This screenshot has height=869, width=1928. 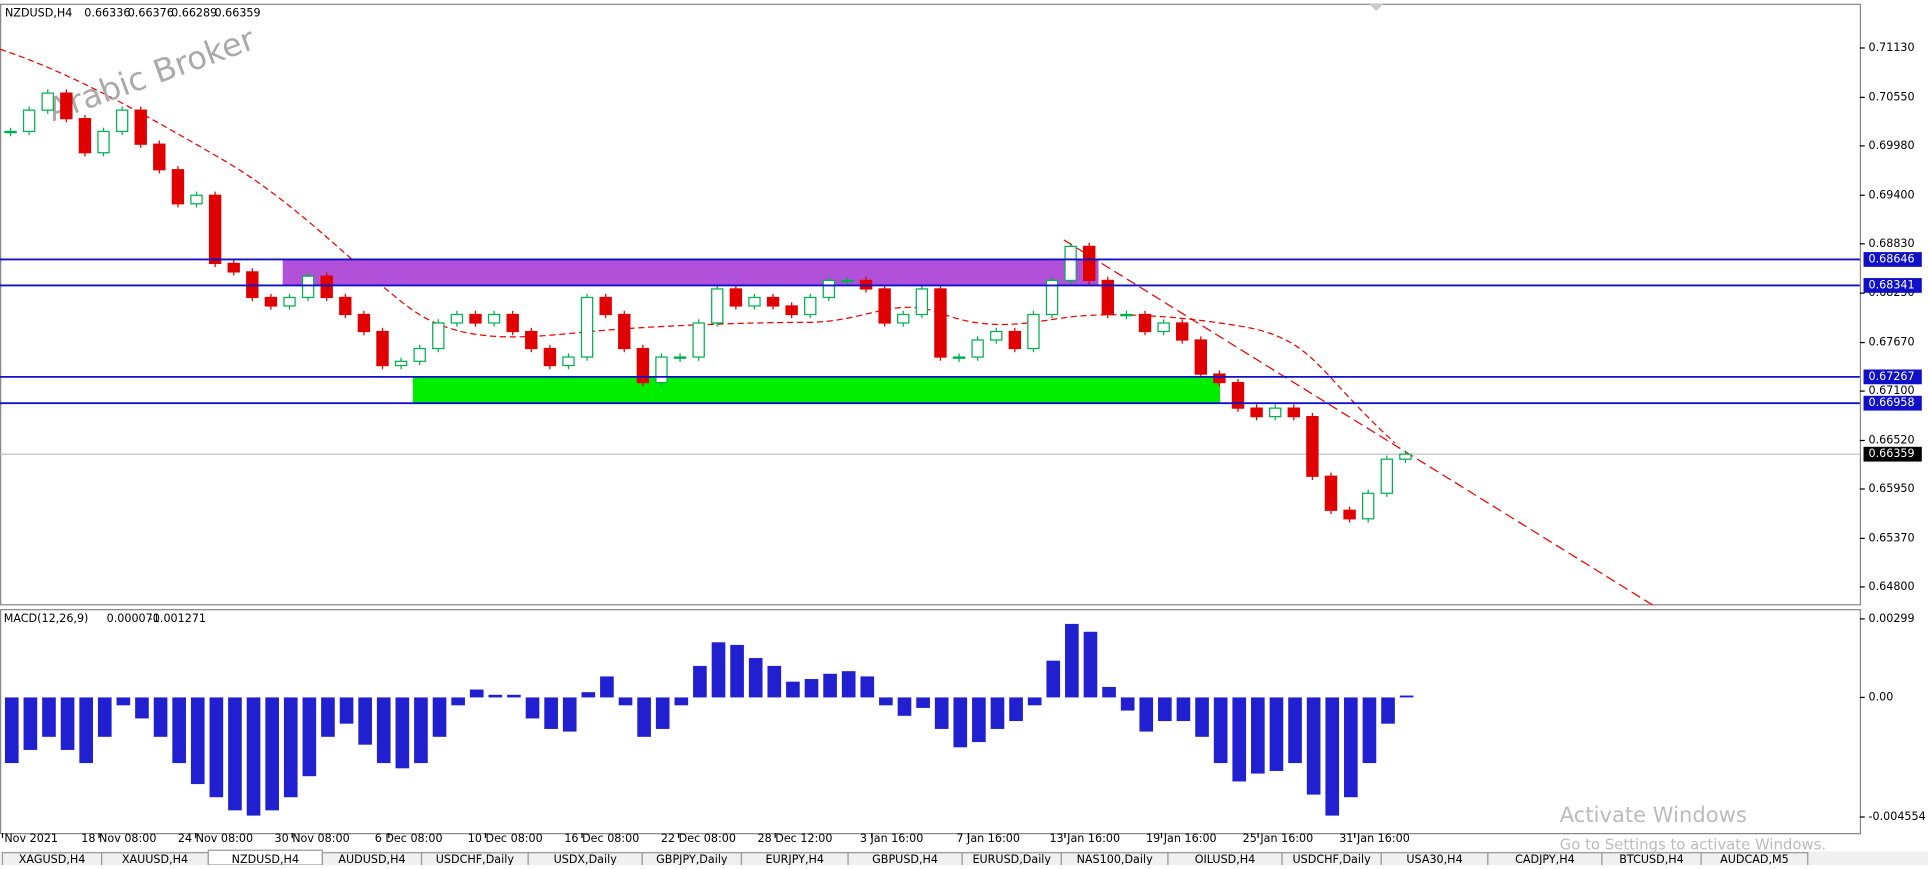 I want to click on scroll-marker, so click(x=1376, y=7).